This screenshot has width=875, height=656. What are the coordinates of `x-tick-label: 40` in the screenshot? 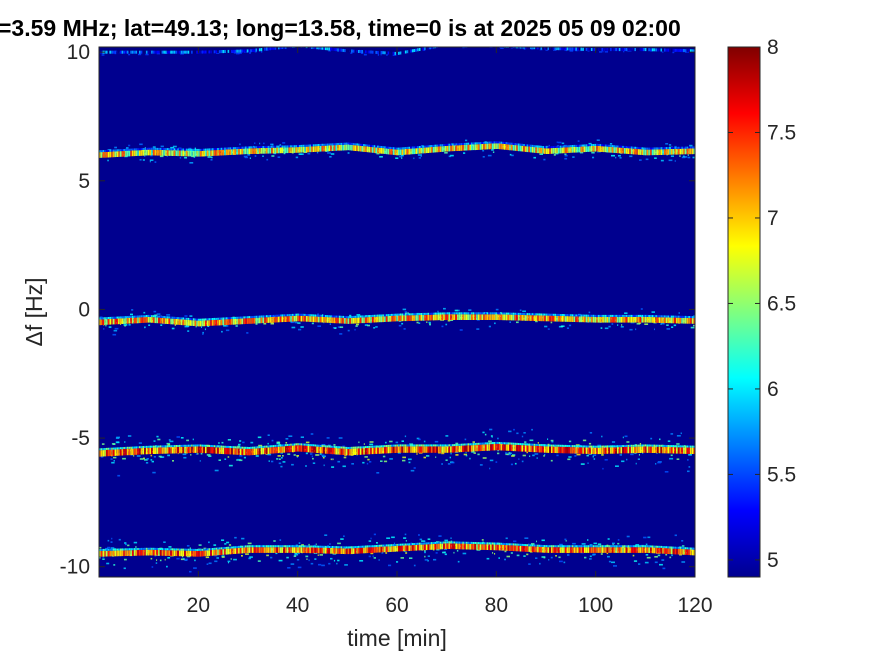 It's located at (297, 605).